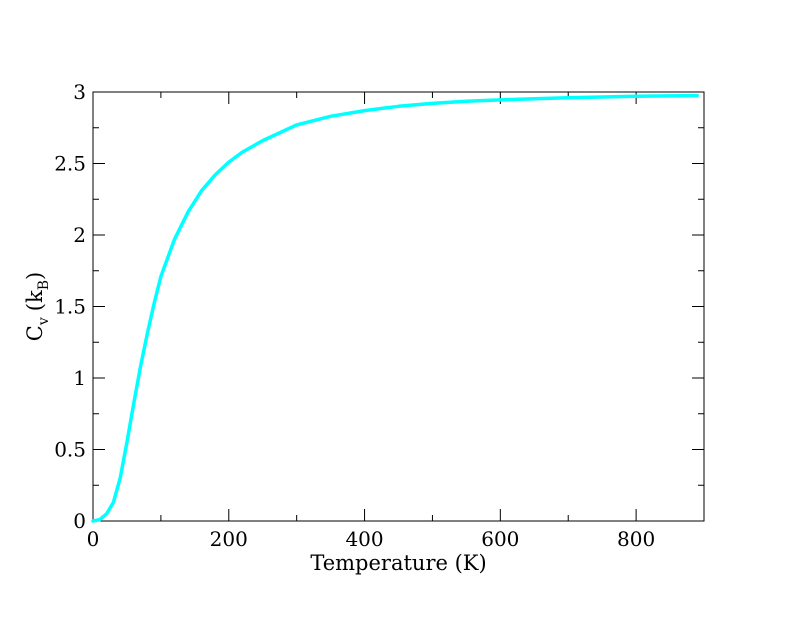 The width and height of the screenshot is (792, 617). I want to click on y-tick-label: 1, so click(79, 378).